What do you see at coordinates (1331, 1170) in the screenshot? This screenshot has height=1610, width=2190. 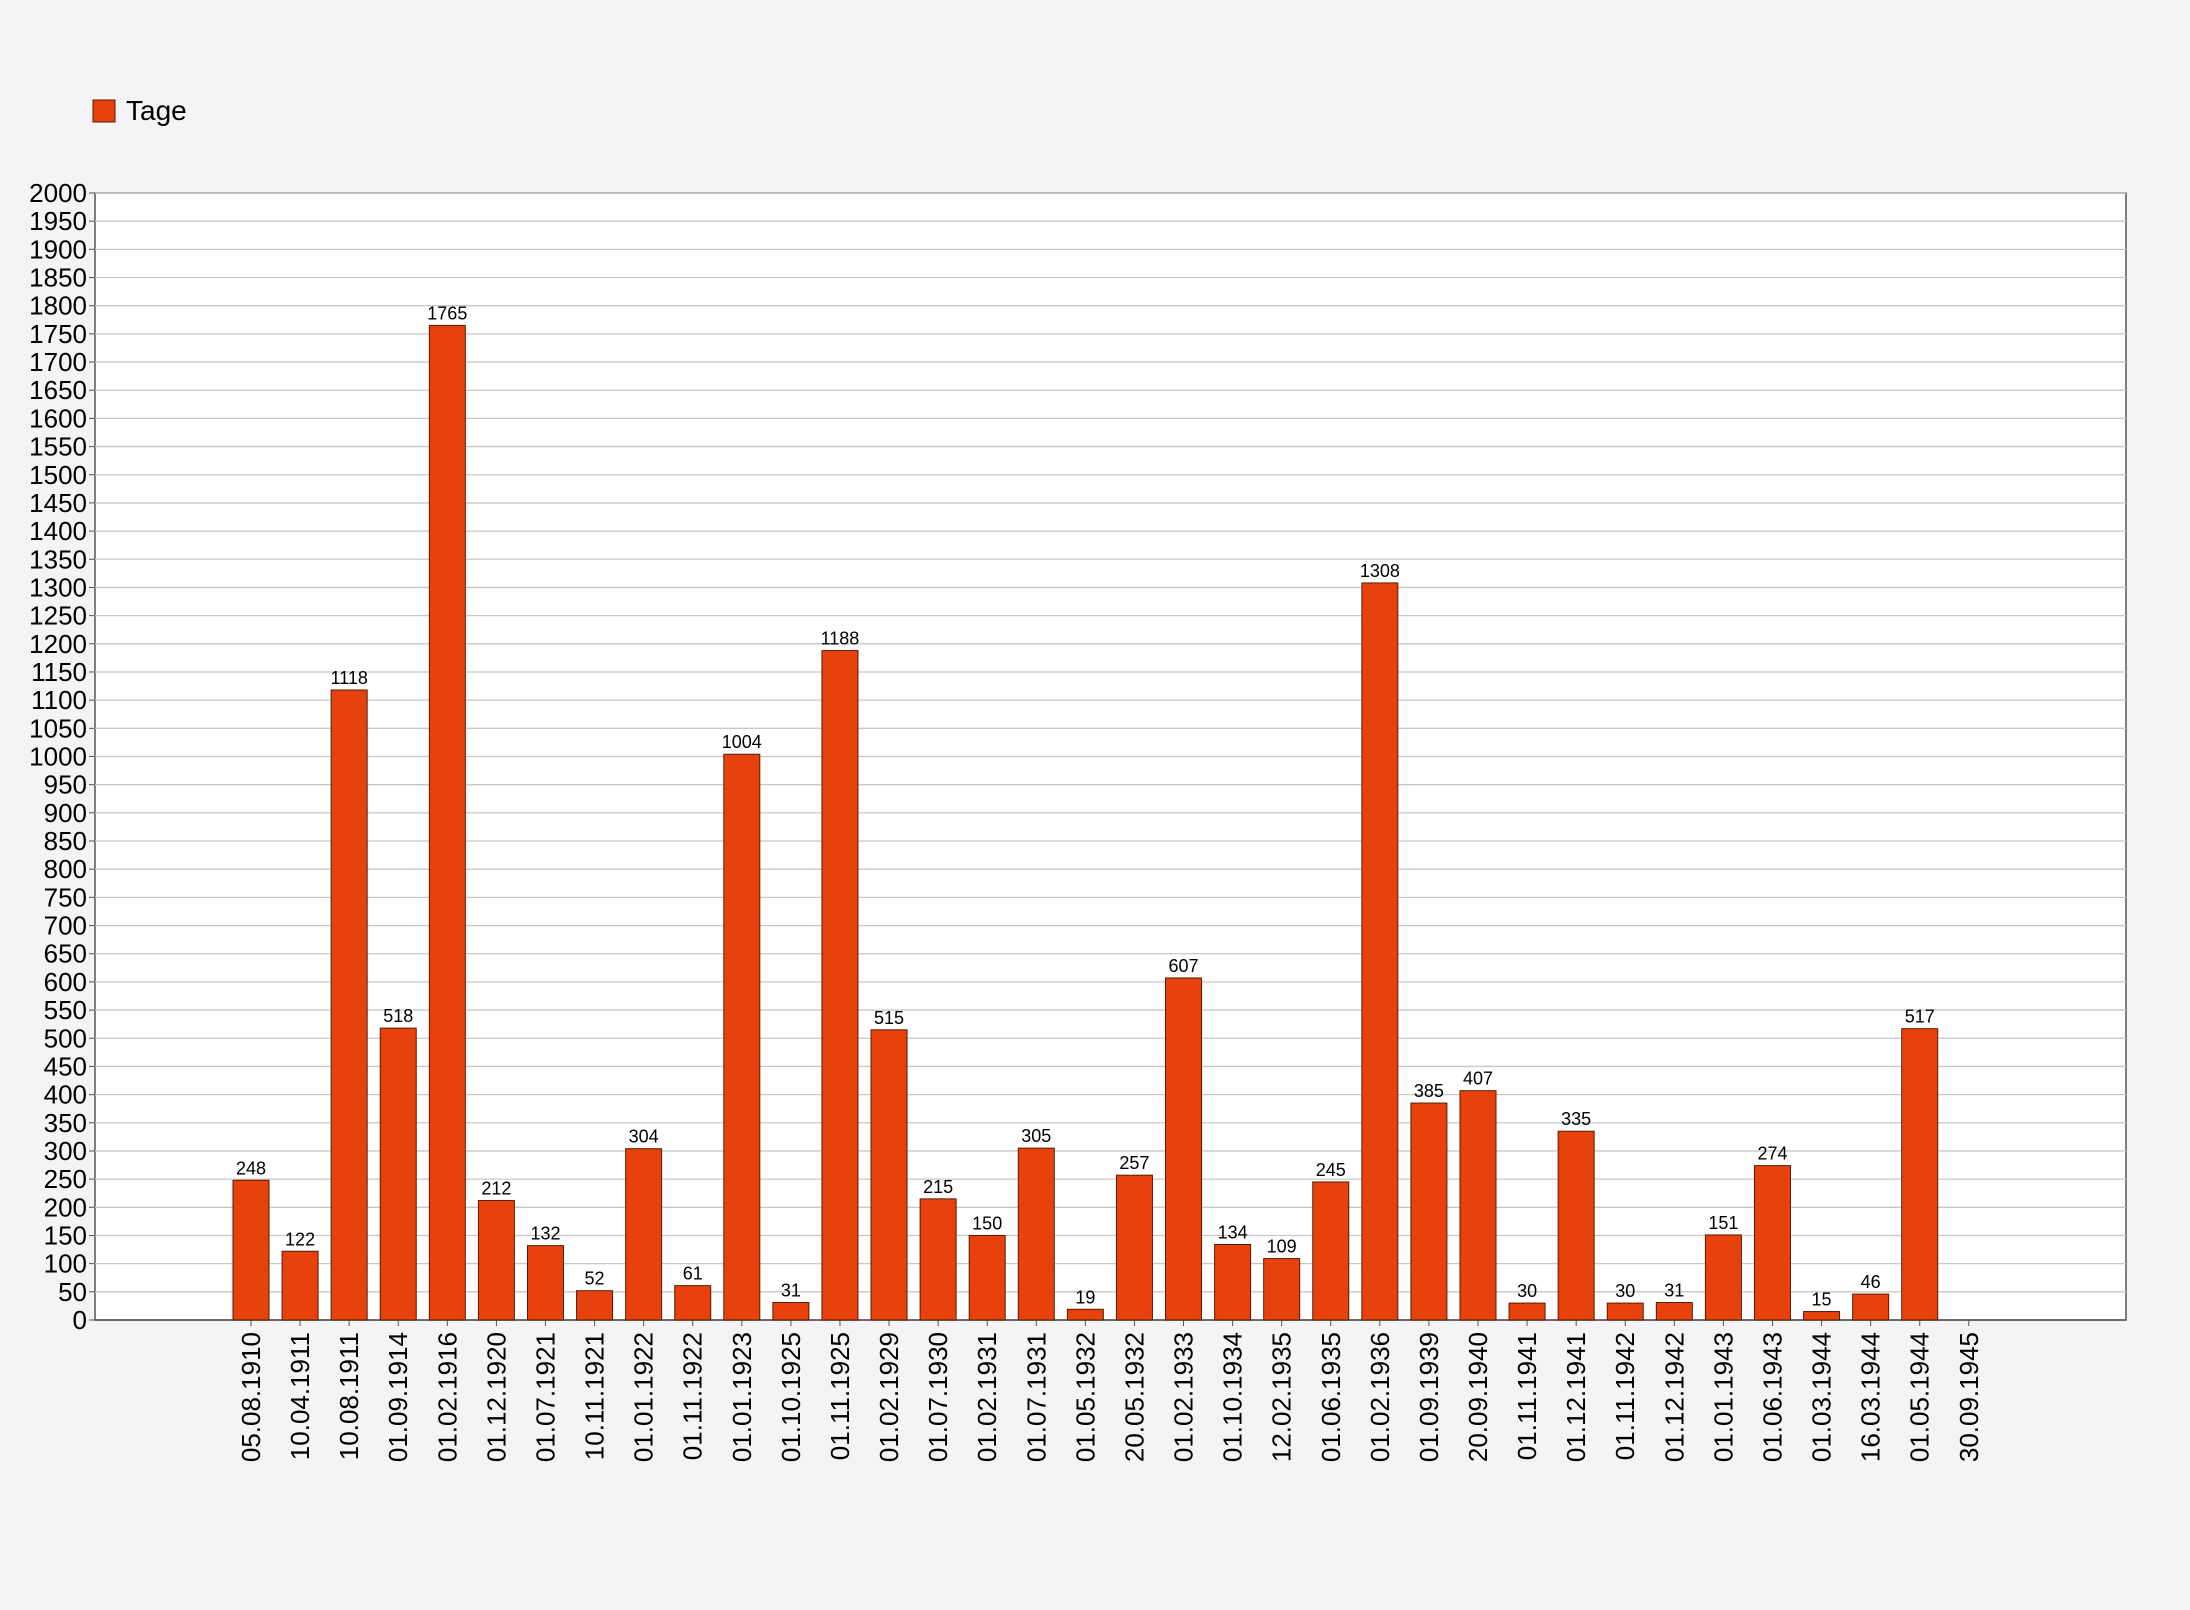 I see `value-label: 245` at bounding box center [1331, 1170].